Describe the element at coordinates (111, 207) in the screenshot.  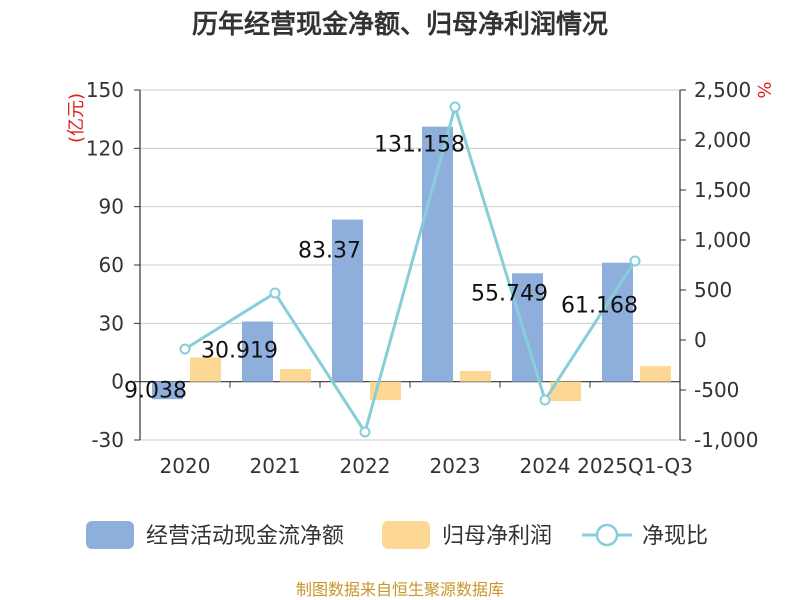
I see `left-tick-label: 90` at that location.